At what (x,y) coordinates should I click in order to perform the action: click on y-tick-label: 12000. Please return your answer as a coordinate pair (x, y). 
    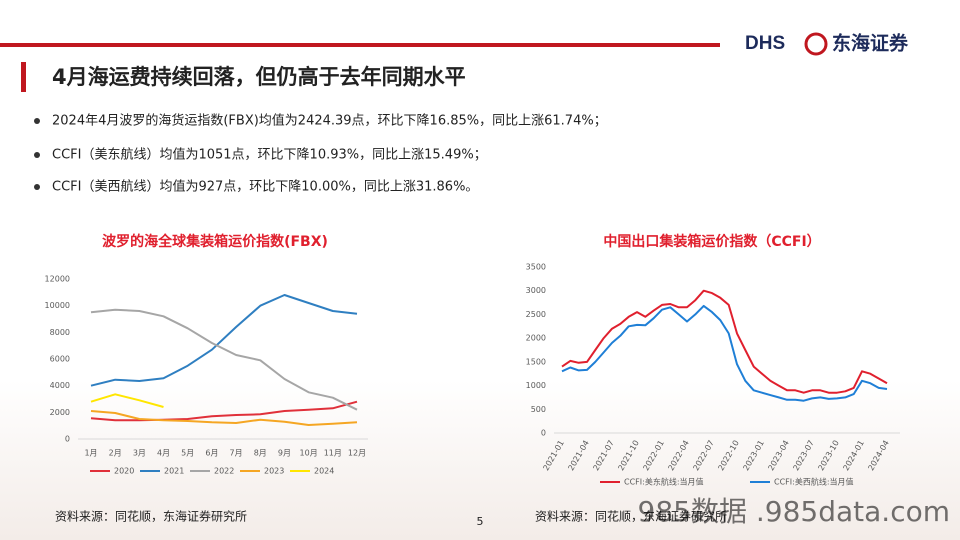
    Looking at the image, I should click on (57, 279).